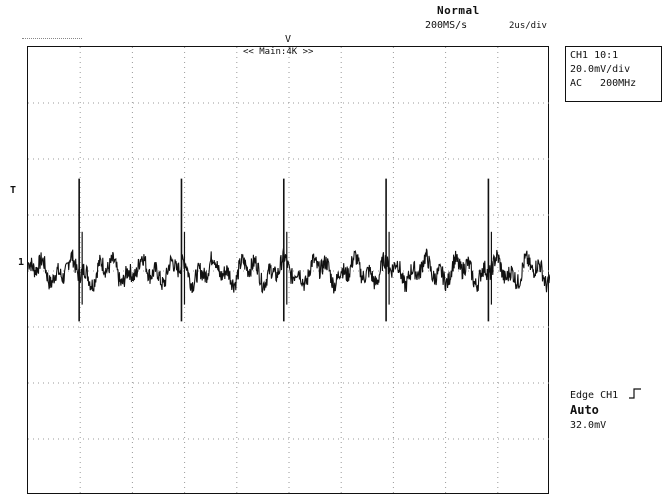  What do you see at coordinates (584, 410) in the screenshot?
I see `trigger-mode-auto: Auto` at bounding box center [584, 410].